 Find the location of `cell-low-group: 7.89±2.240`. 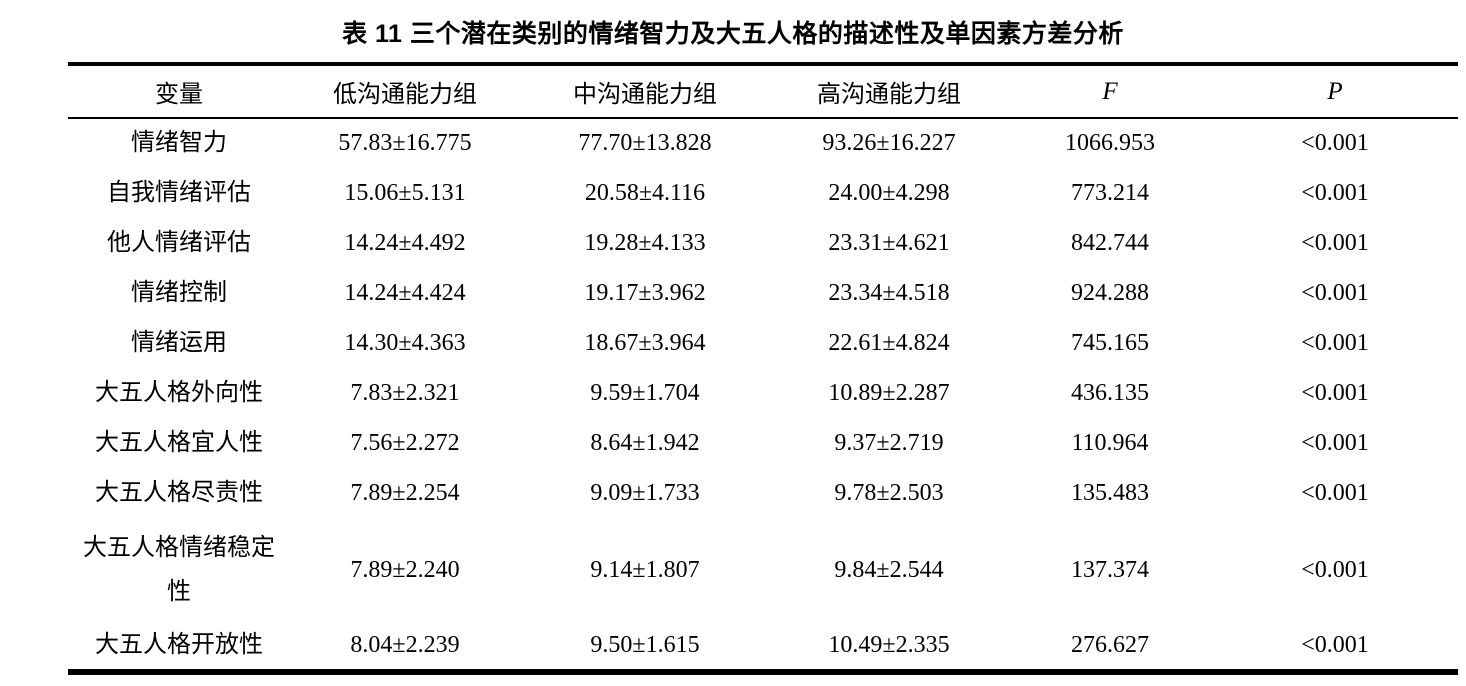

cell-low-group: 7.89±2.240 is located at coordinates (405, 569).